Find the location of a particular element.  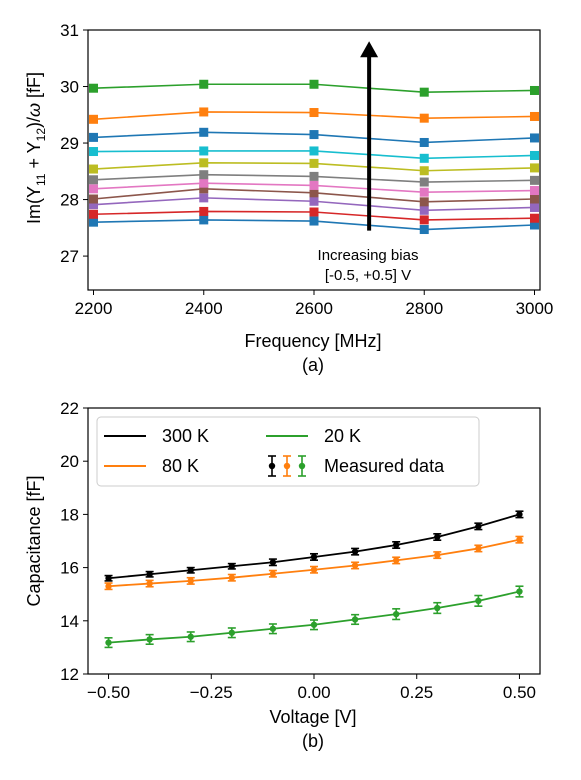

x-tick-label: 3000 is located at coordinates (535, 308).